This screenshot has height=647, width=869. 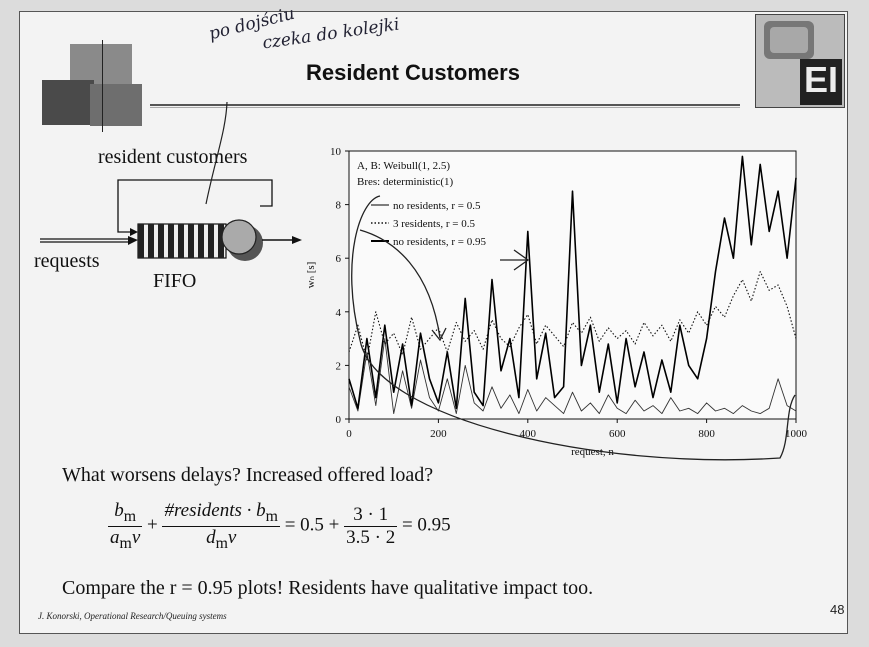 What do you see at coordinates (125, 526) in the screenshot?
I see `fraction-bm-amv: bm amν` at bounding box center [125, 526].